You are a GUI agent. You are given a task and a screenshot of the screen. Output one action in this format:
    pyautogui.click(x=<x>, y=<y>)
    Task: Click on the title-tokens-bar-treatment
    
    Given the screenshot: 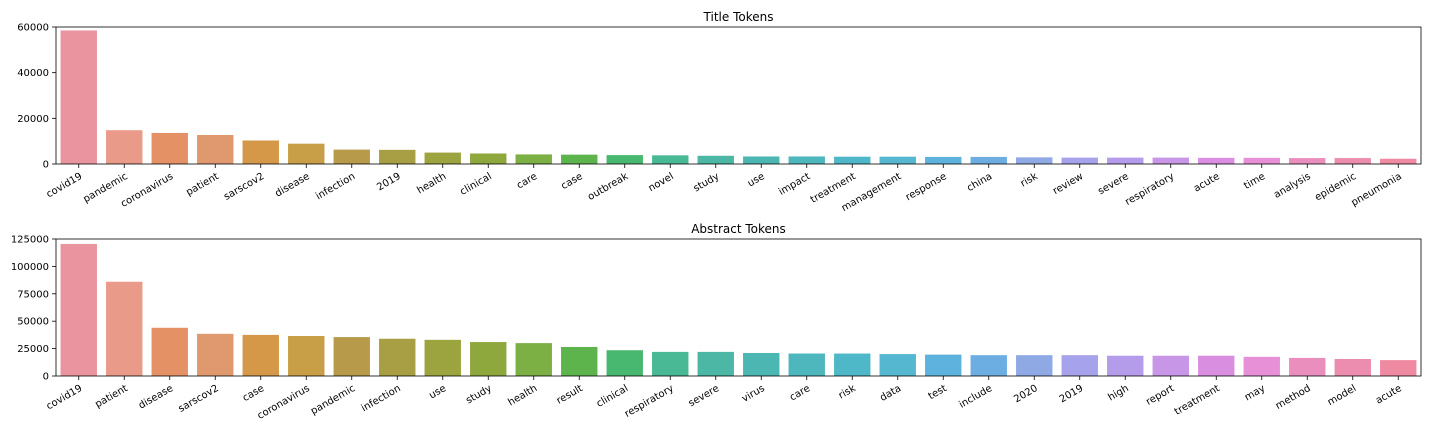 What is the action you would take?
    pyautogui.click(x=852, y=160)
    